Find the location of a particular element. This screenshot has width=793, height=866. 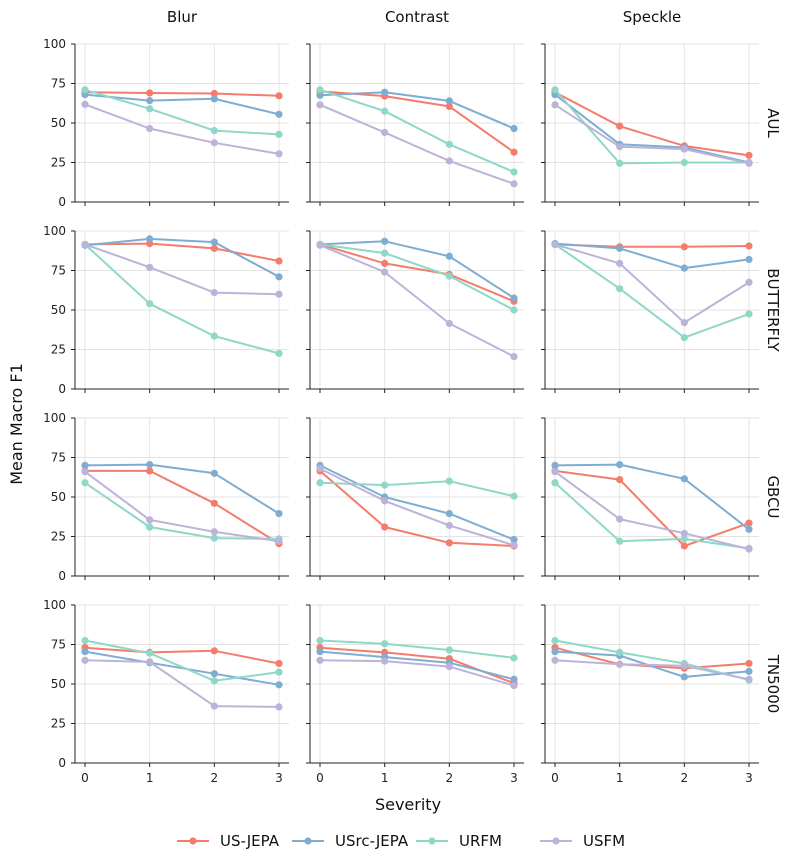

x-axis-label: Severity is located at coordinates (408, 804).